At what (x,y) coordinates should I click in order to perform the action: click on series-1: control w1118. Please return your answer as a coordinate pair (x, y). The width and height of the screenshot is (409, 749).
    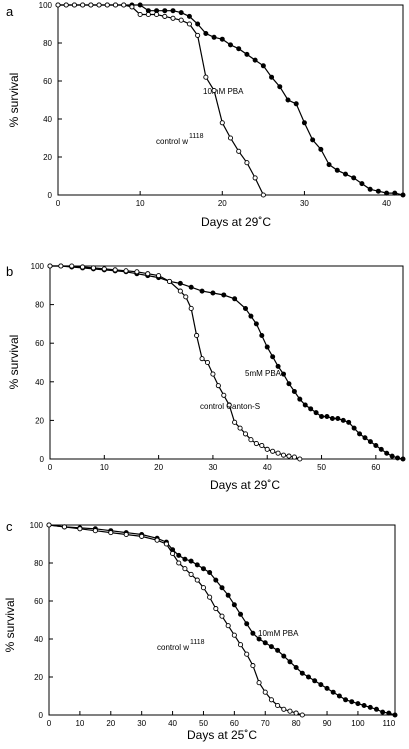
    Looking at the image, I should click on (160, 100).